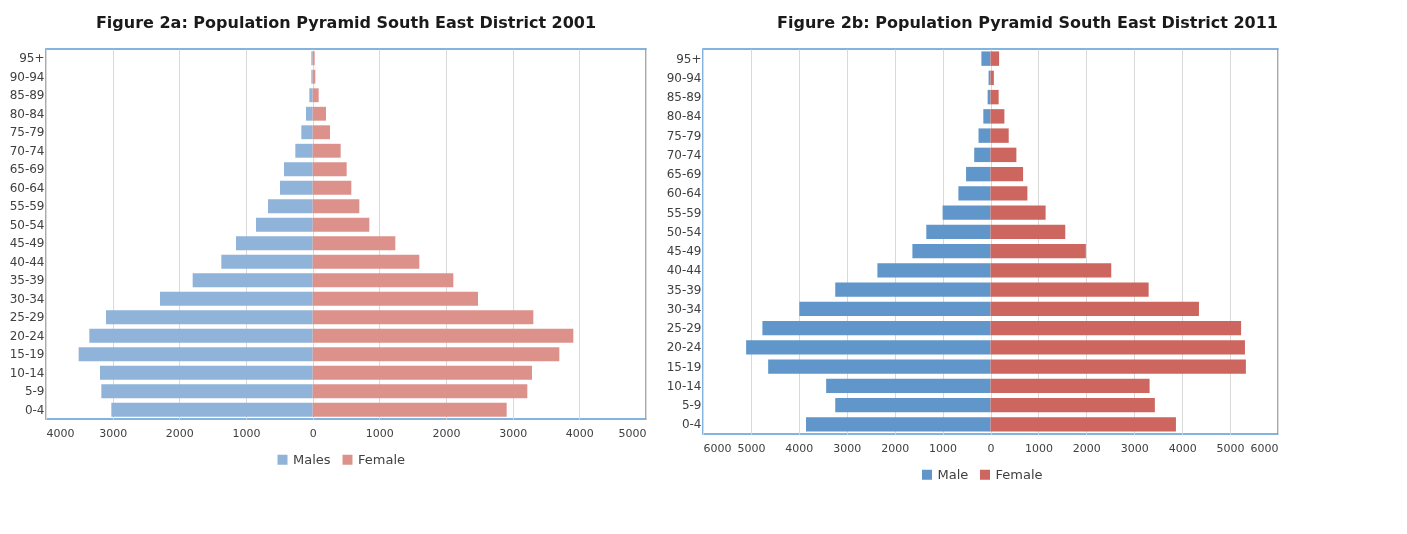 The height and width of the screenshot is (534, 1407). I want to click on y-tick-label: 50-54, so click(27, 224).